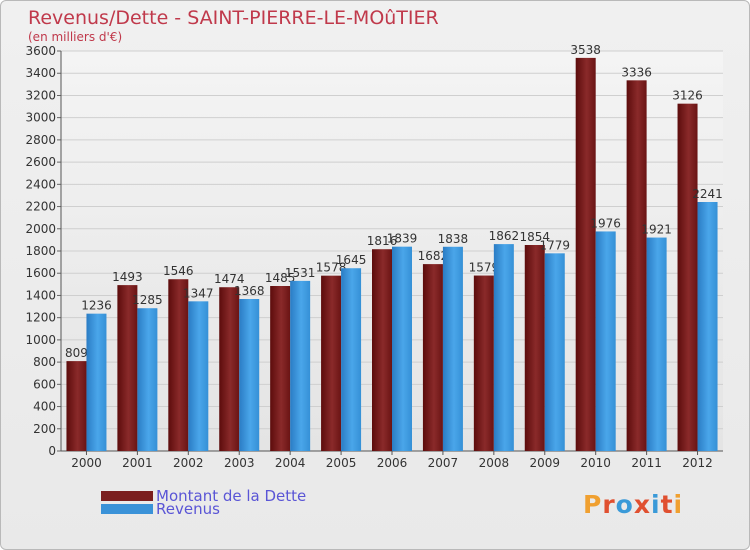 Image resolution: width=750 pixels, height=550 pixels. What do you see at coordinates (76, 353) in the screenshot?
I see `bar-value-label: 809` at bounding box center [76, 353].